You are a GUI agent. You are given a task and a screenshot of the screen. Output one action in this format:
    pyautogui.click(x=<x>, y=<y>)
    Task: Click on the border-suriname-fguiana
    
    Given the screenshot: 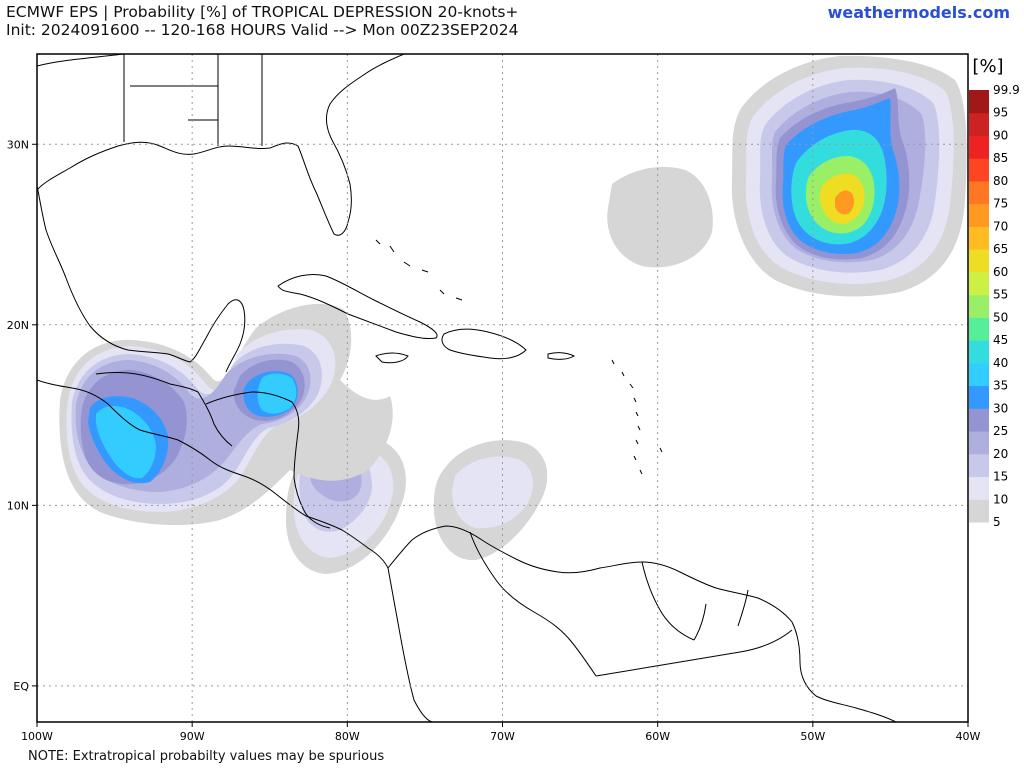 What is the action you would take?
    pyautogui.click(x=743, y=608)
    